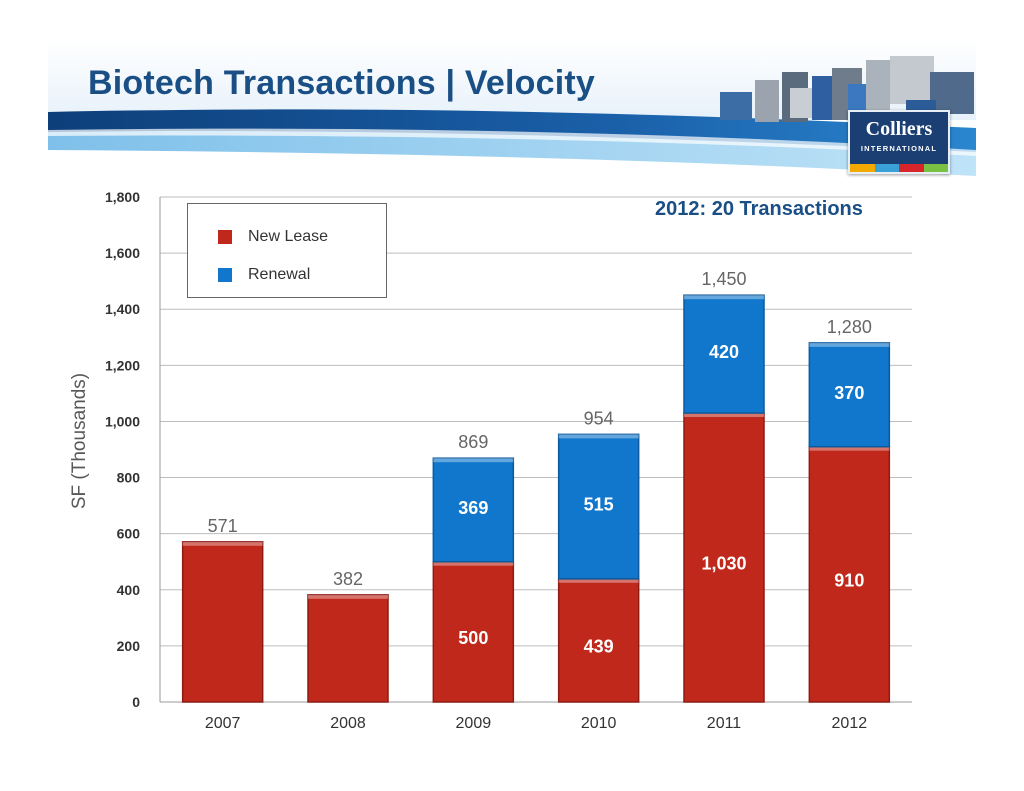 The width and height of the screenshot is (1024, 791). I want to click on data-label: 1,030, so click(723, 564).